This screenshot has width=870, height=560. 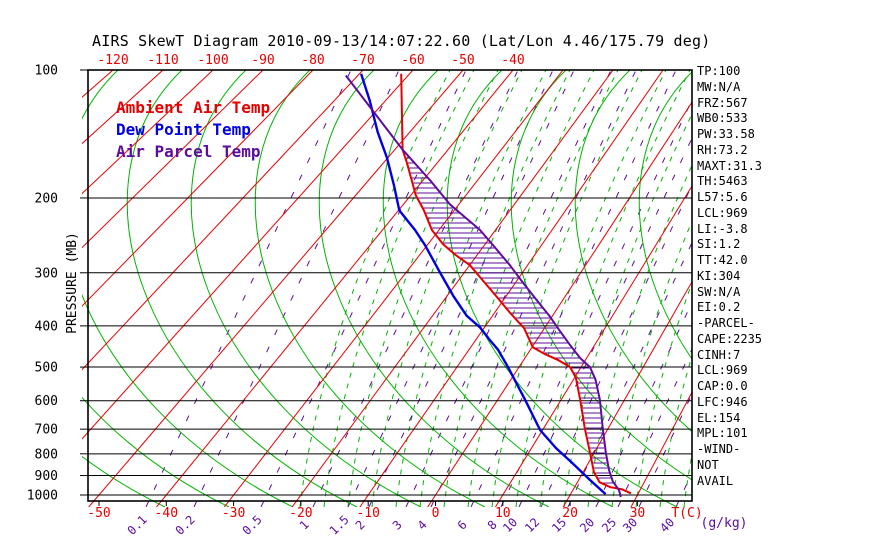 I want to click on stat-line: NOT, so click(x=708, y=464).